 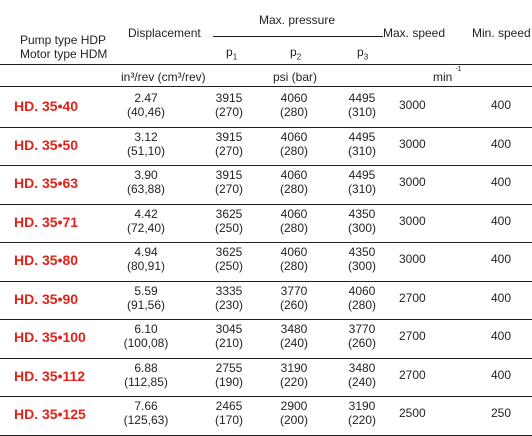 I want to click on displacement-cell: 6.88 (112,85), so click(x=146, y=375).